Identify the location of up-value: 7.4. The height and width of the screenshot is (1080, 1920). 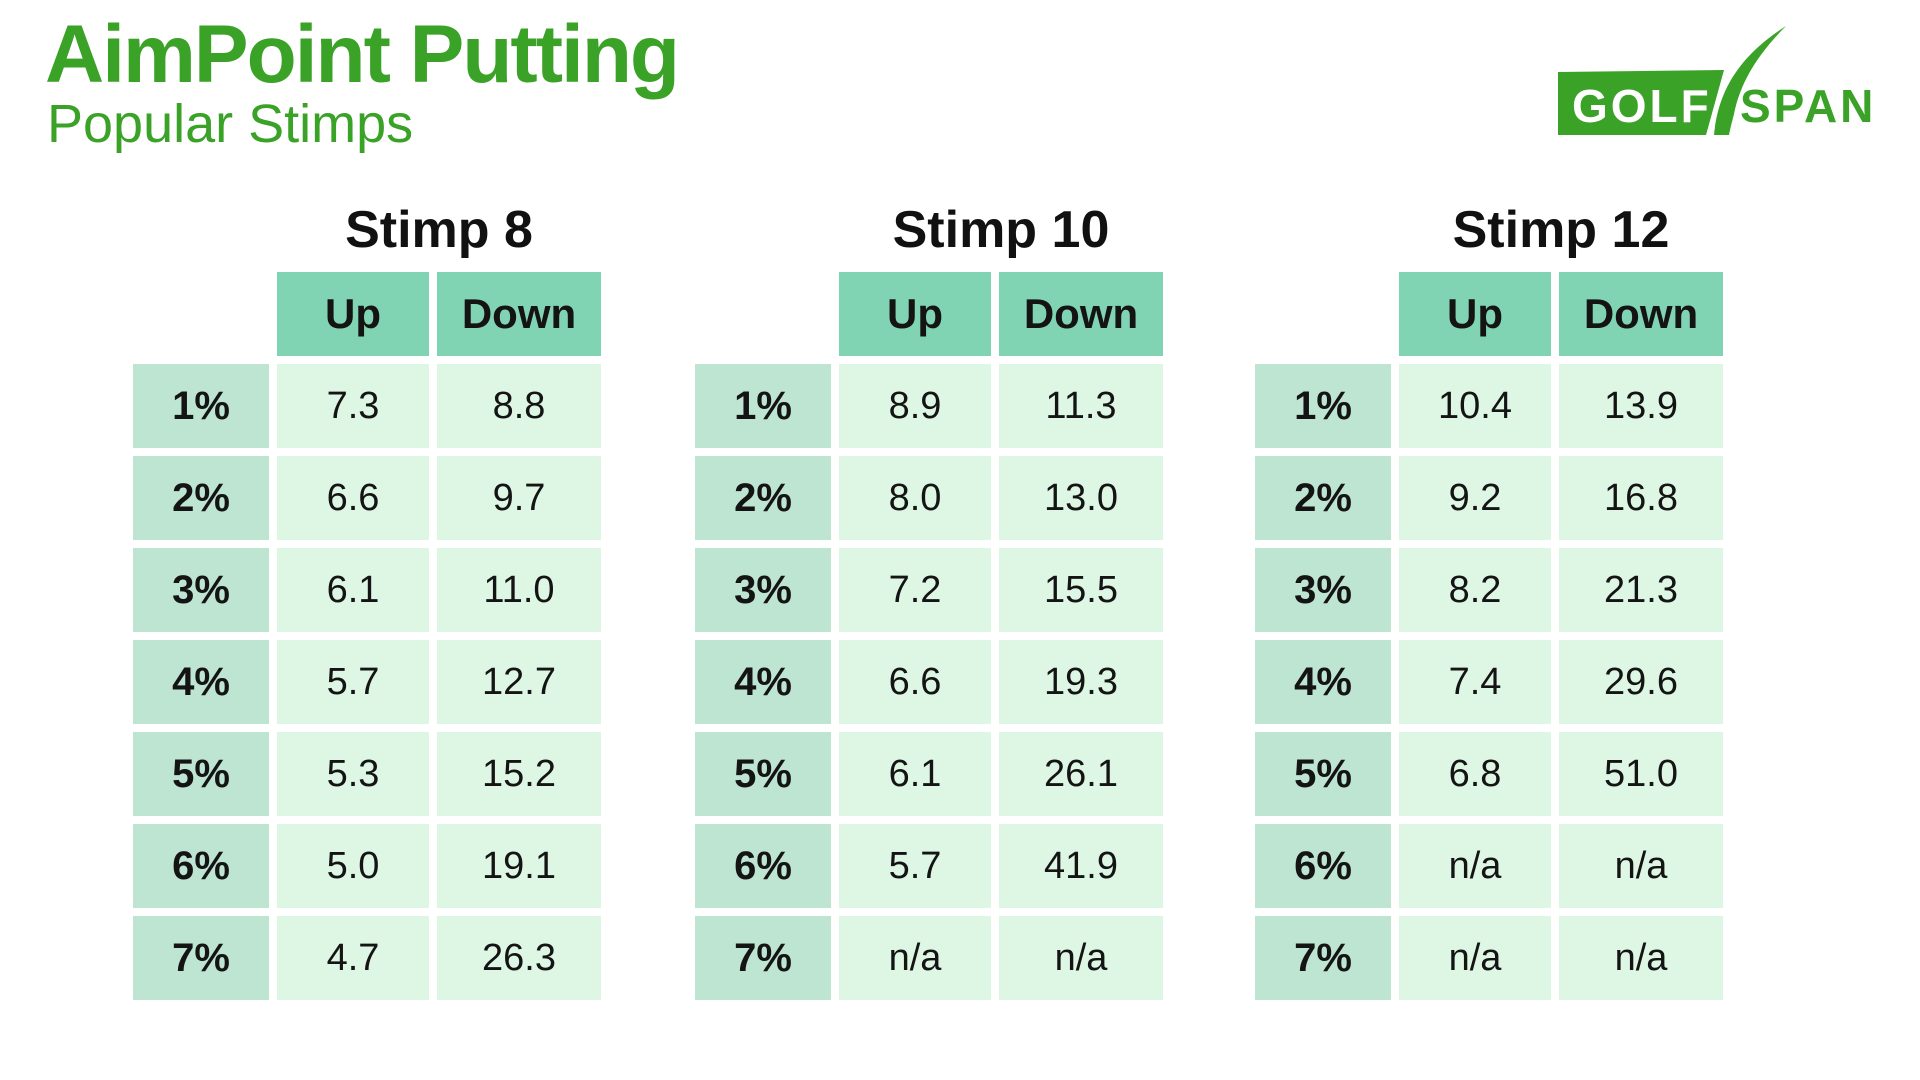
(1475, 682).